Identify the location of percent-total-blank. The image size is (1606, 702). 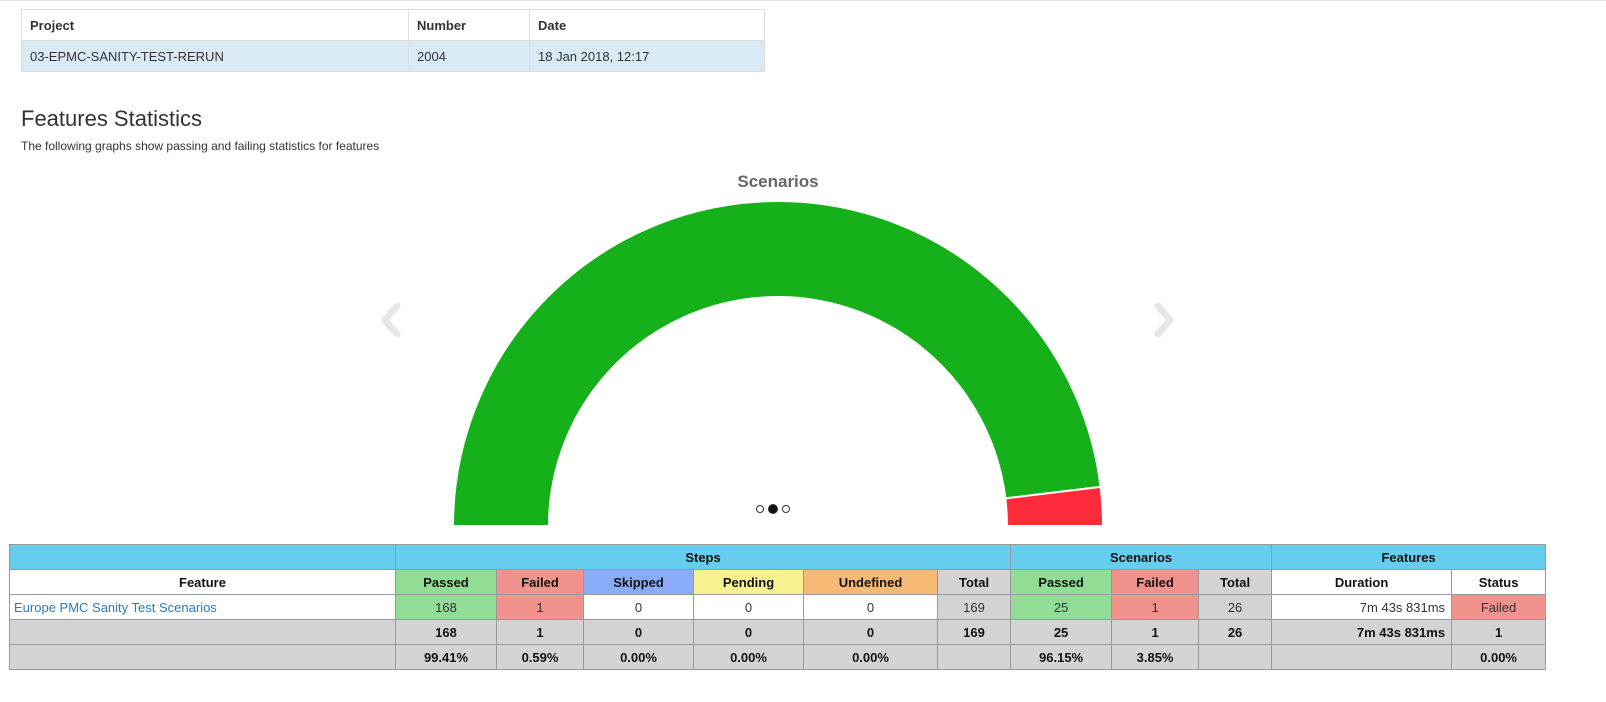
(974, 657).